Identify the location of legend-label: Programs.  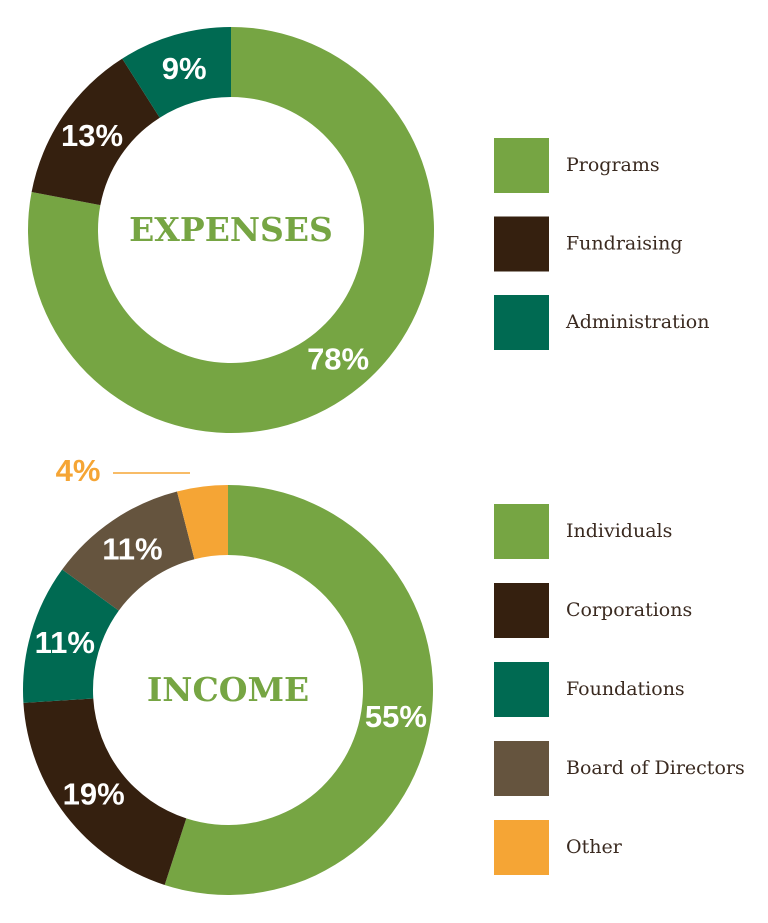
(613, 165).